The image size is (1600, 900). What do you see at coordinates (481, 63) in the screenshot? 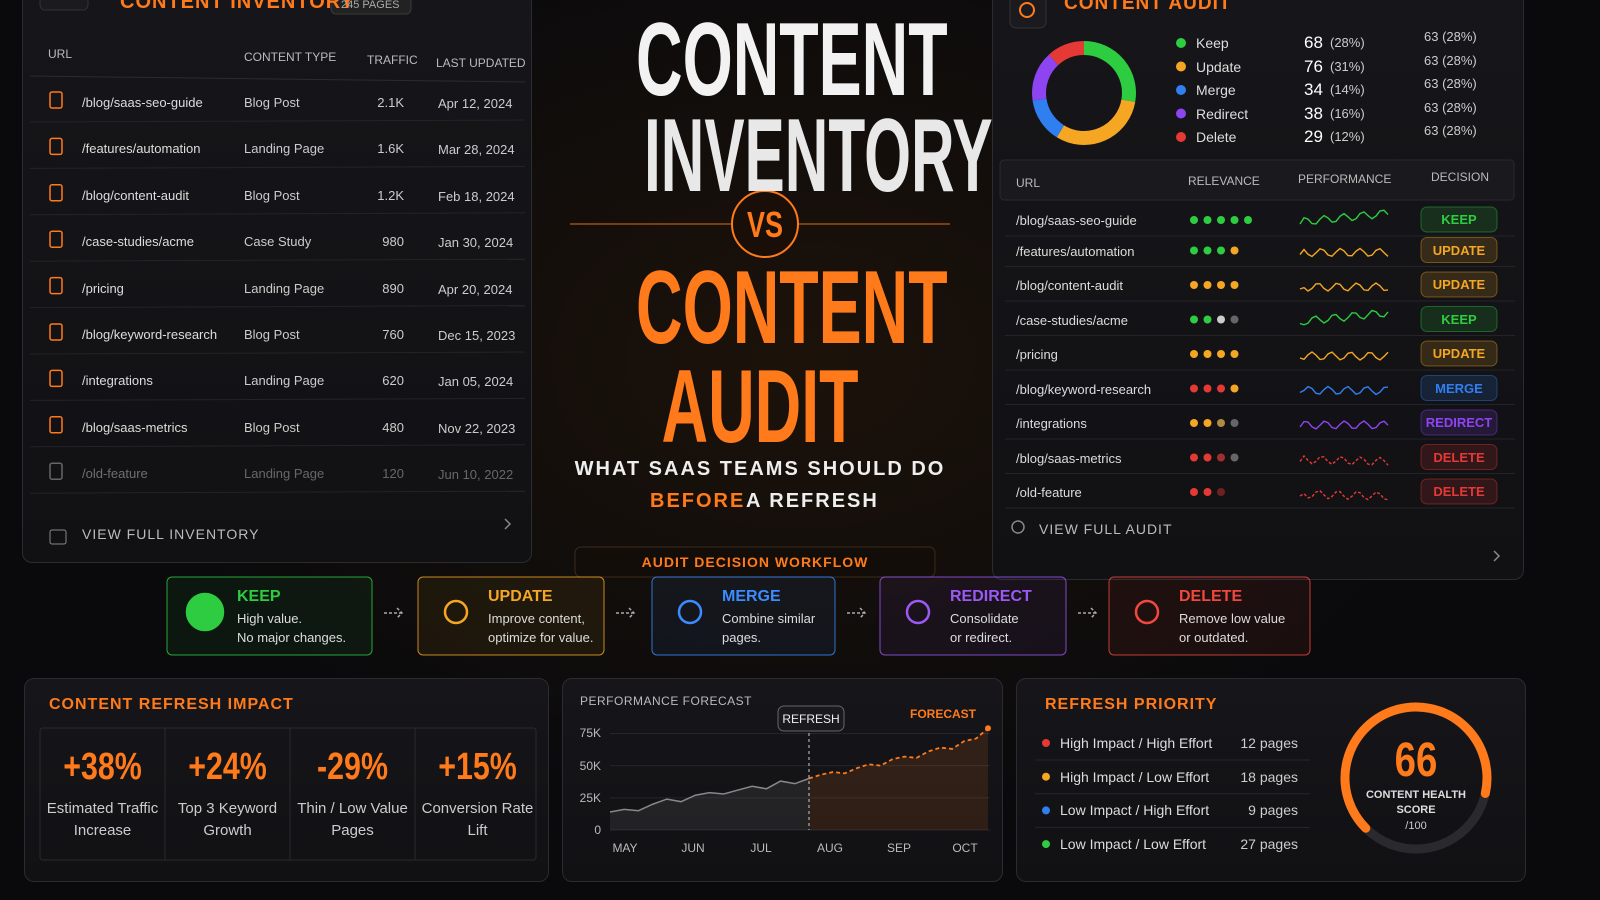
I see `column-header: LAST UPDATED` at bounding box center [481, 63].